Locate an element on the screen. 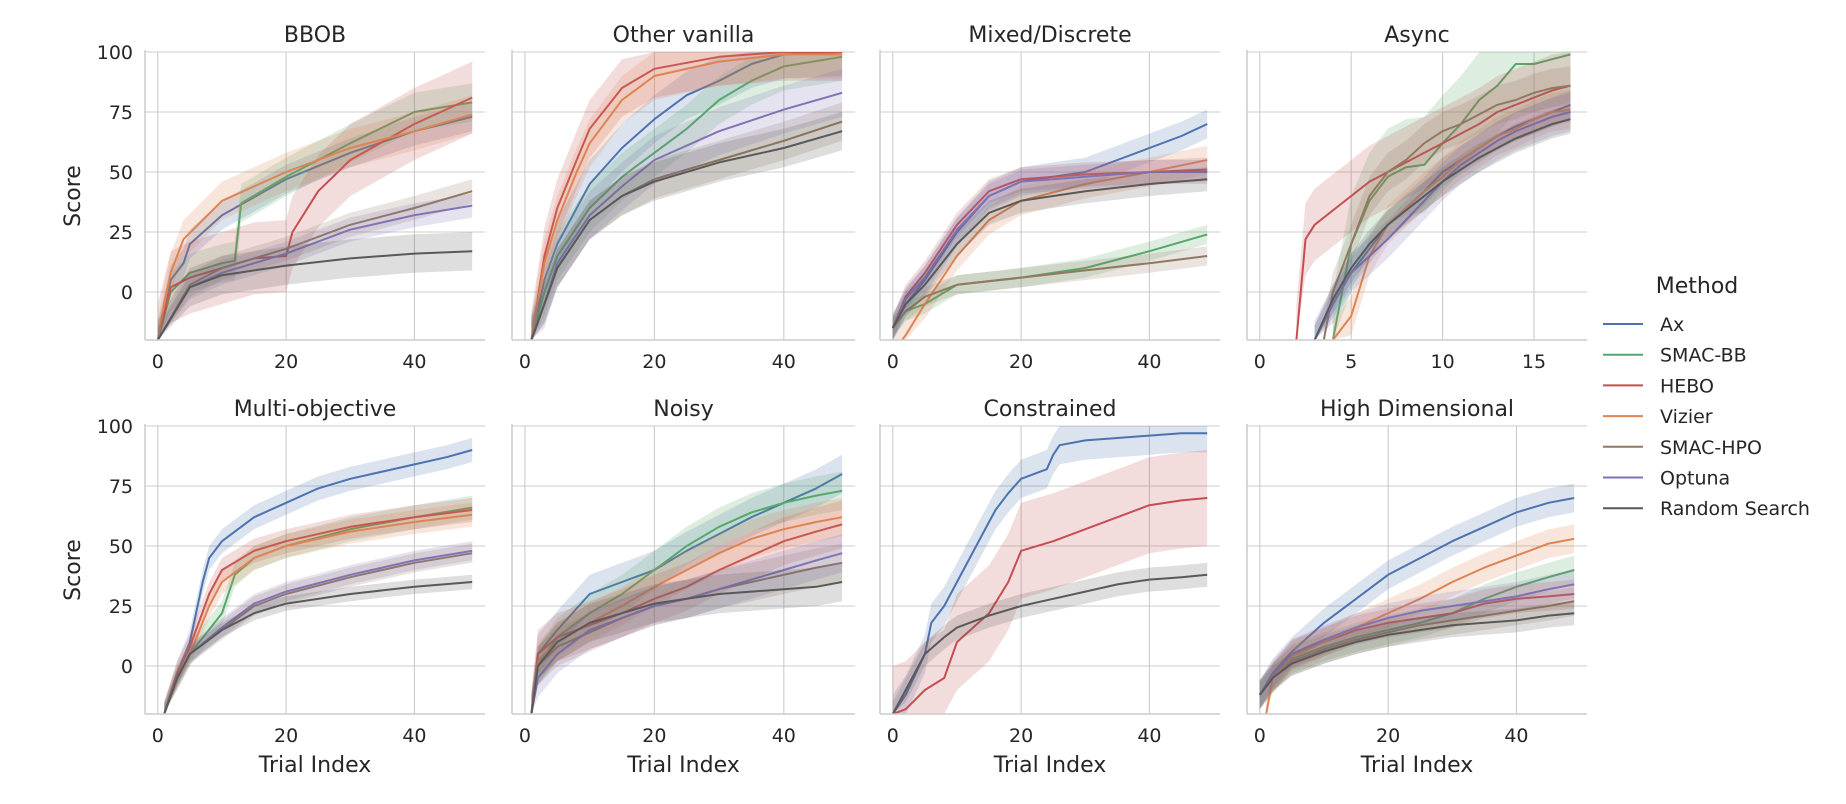 This screenshot has height=804, width=1846. legend-item-ax: Ax is located at coordinates (1643, 325).